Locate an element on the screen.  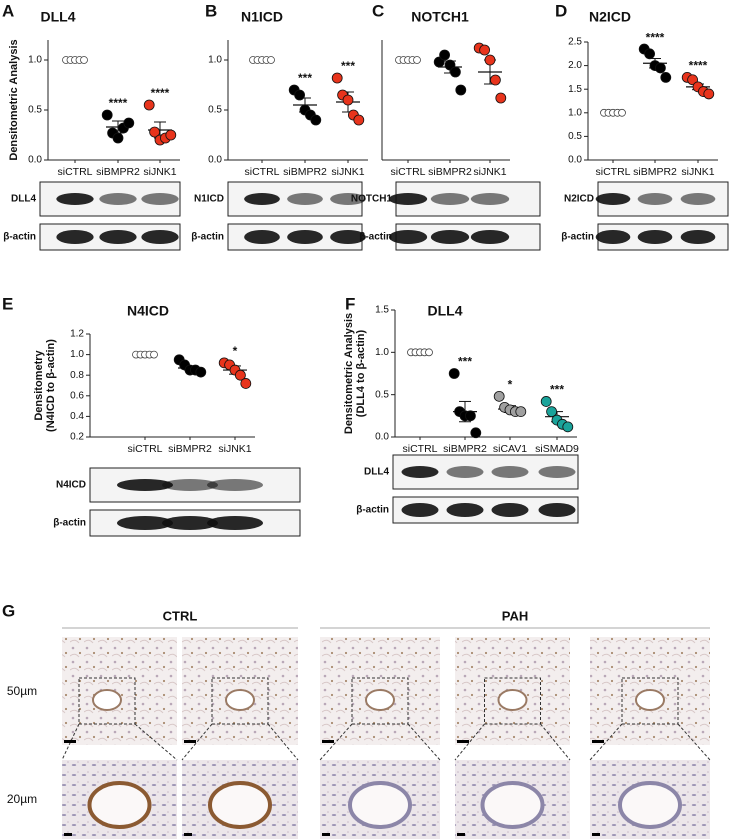
y-axis-label: (N4ICD to β-actin) is located at coordinates (51, 385).